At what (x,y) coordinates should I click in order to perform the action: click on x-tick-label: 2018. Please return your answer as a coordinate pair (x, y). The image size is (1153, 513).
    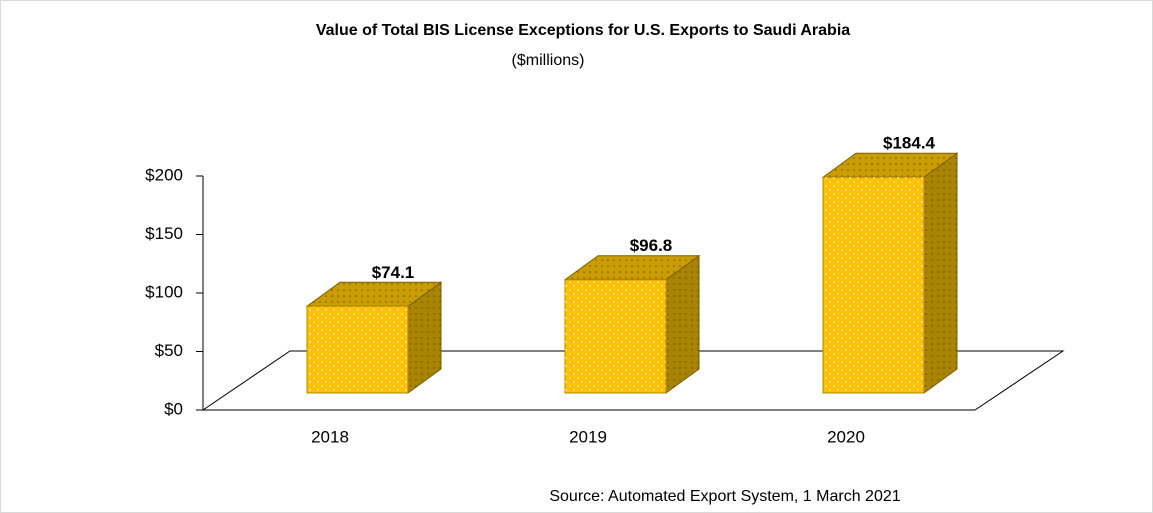
    Looking at the image, I should click on (330, 436).